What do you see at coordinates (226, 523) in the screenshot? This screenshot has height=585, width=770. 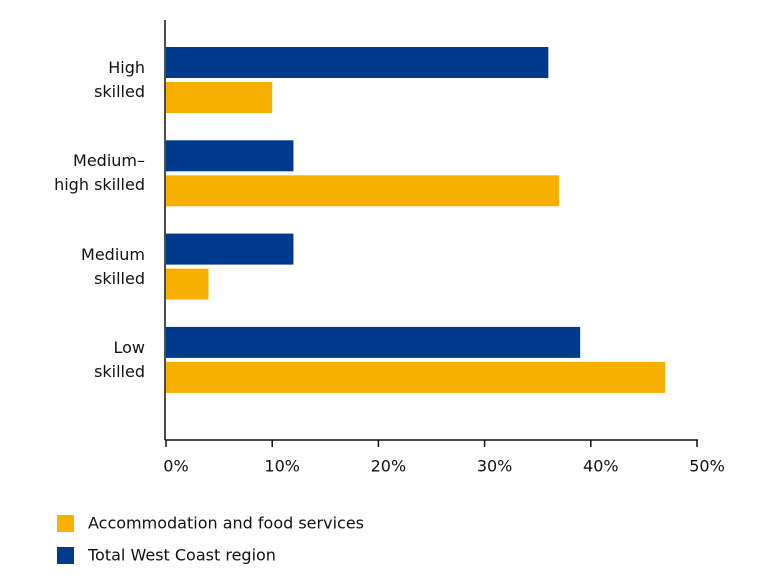 I see `legend-label: Accommodation and food services` at bounding box center [226, 523].